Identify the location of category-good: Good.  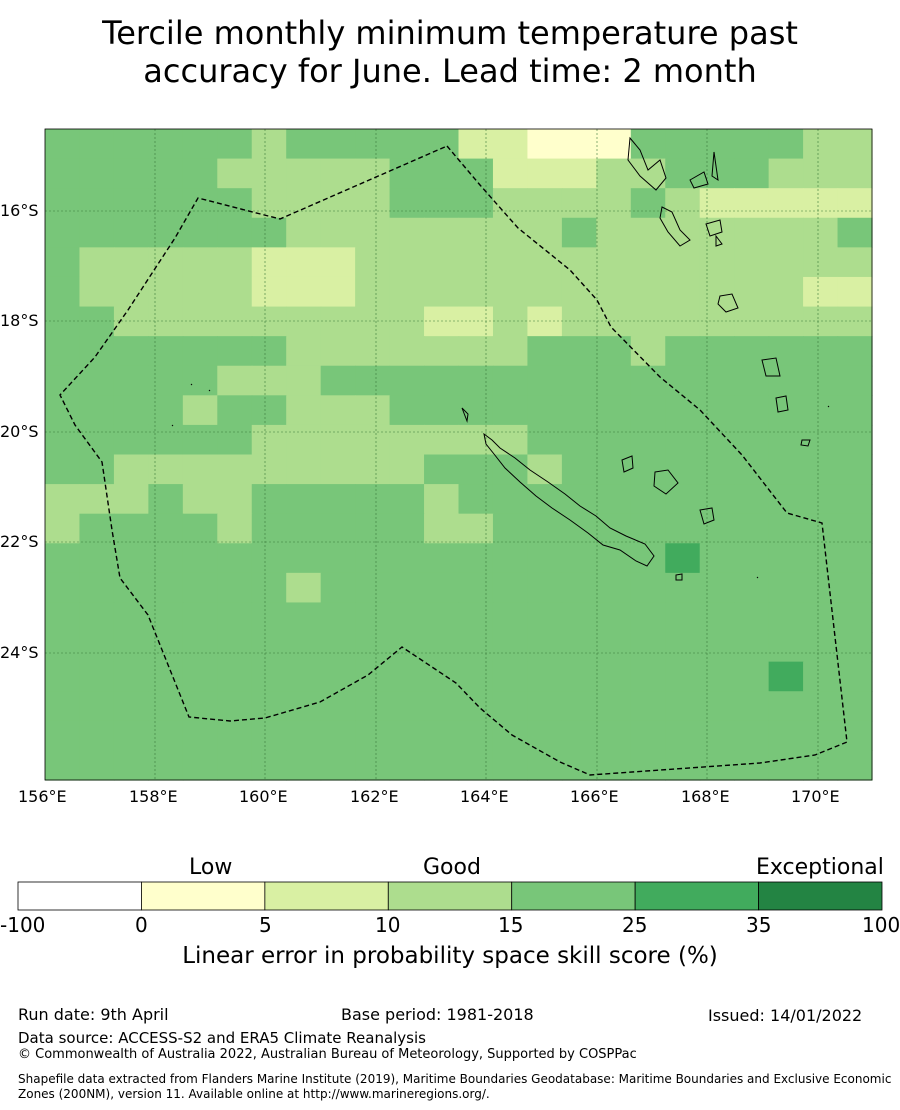
(452, 867).